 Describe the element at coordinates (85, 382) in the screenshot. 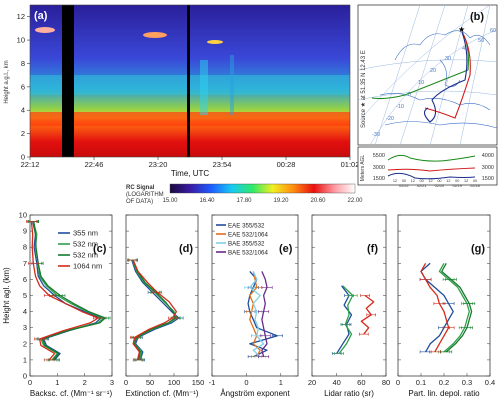

I see `xtick-label: 2` at that location.